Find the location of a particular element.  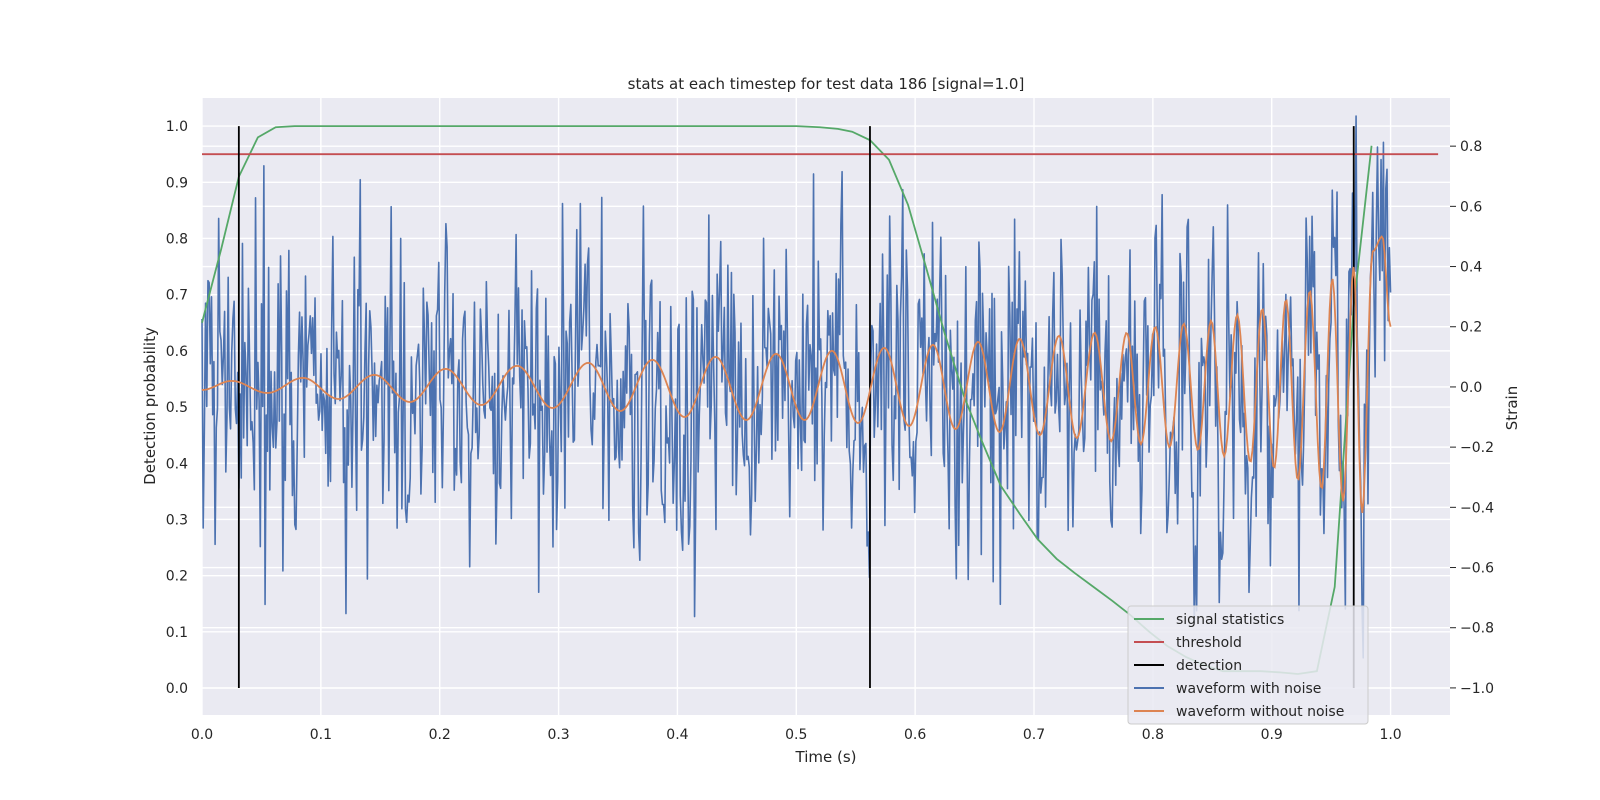

y-tick-label: 0.2 is located at coordinates (177, 577).